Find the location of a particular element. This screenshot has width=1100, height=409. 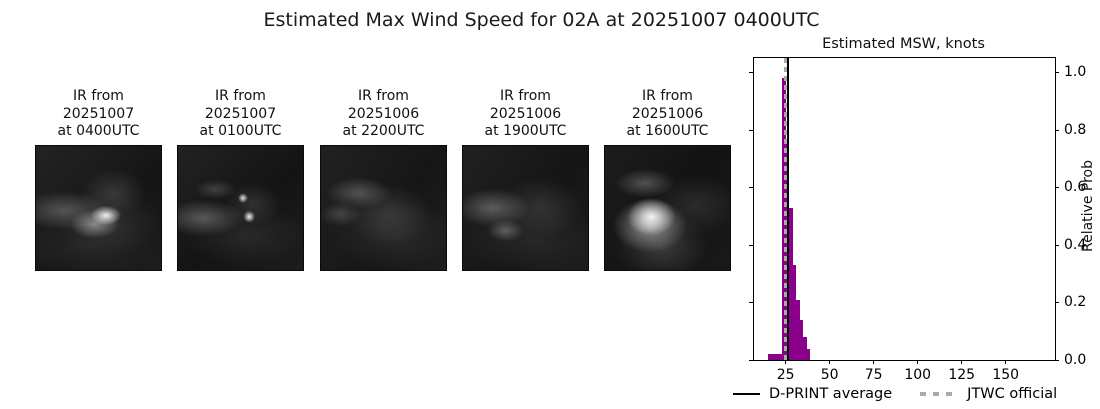

x-axis-tick-label: 25 is located at coordinates (785, 375).